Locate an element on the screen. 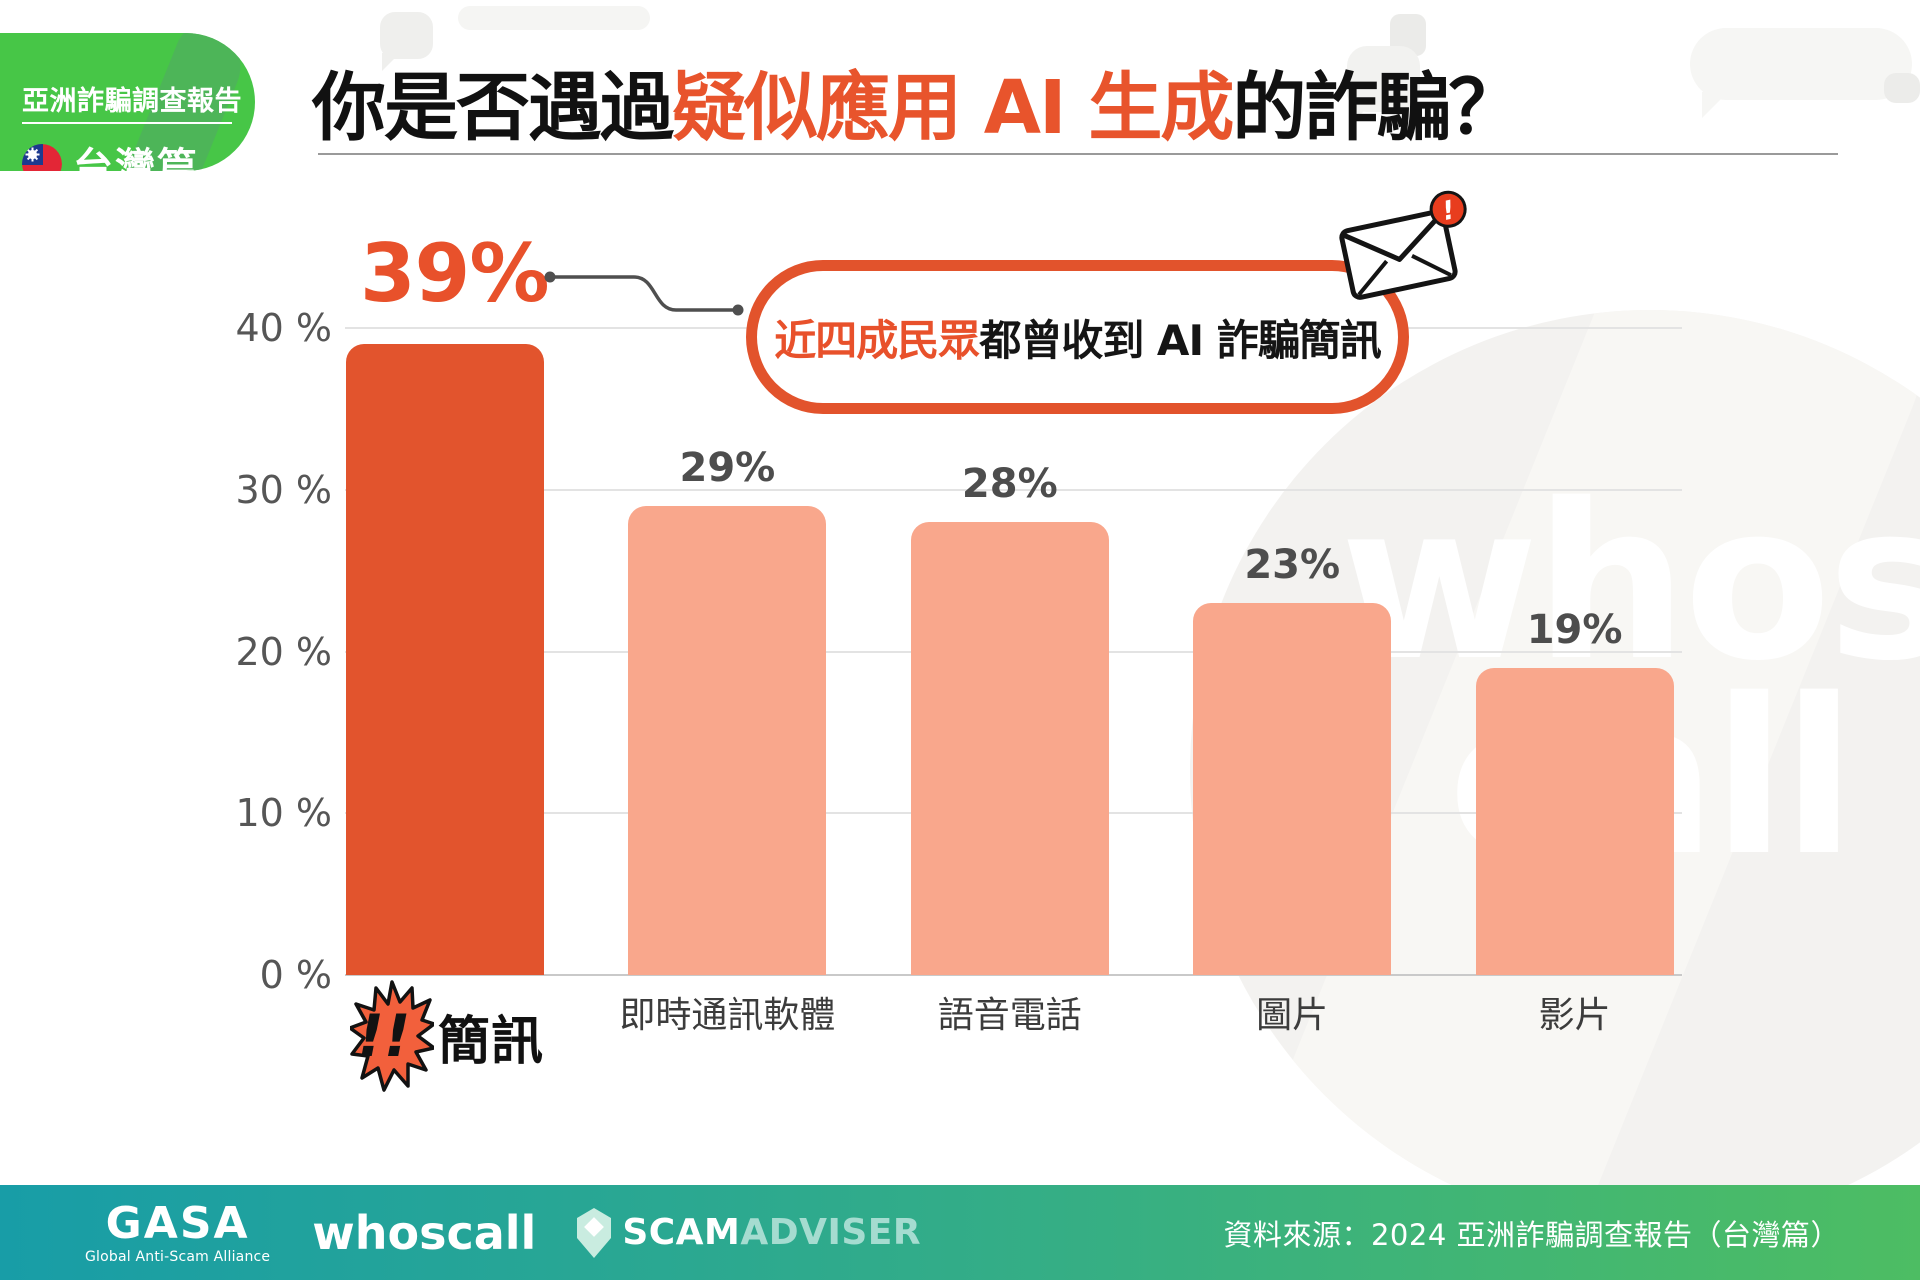 The image size is (1920, 1280). alert-starburst-icon: !! is located at coordinates (392, 1036).